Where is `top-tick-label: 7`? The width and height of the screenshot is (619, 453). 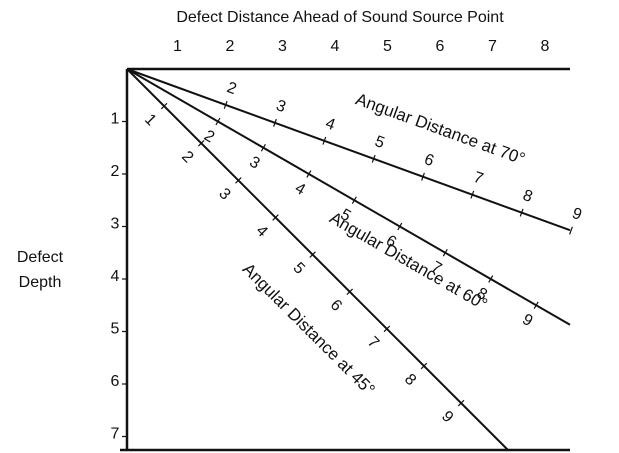
top-tick-label: 7 is located at coordinates (492, 46).